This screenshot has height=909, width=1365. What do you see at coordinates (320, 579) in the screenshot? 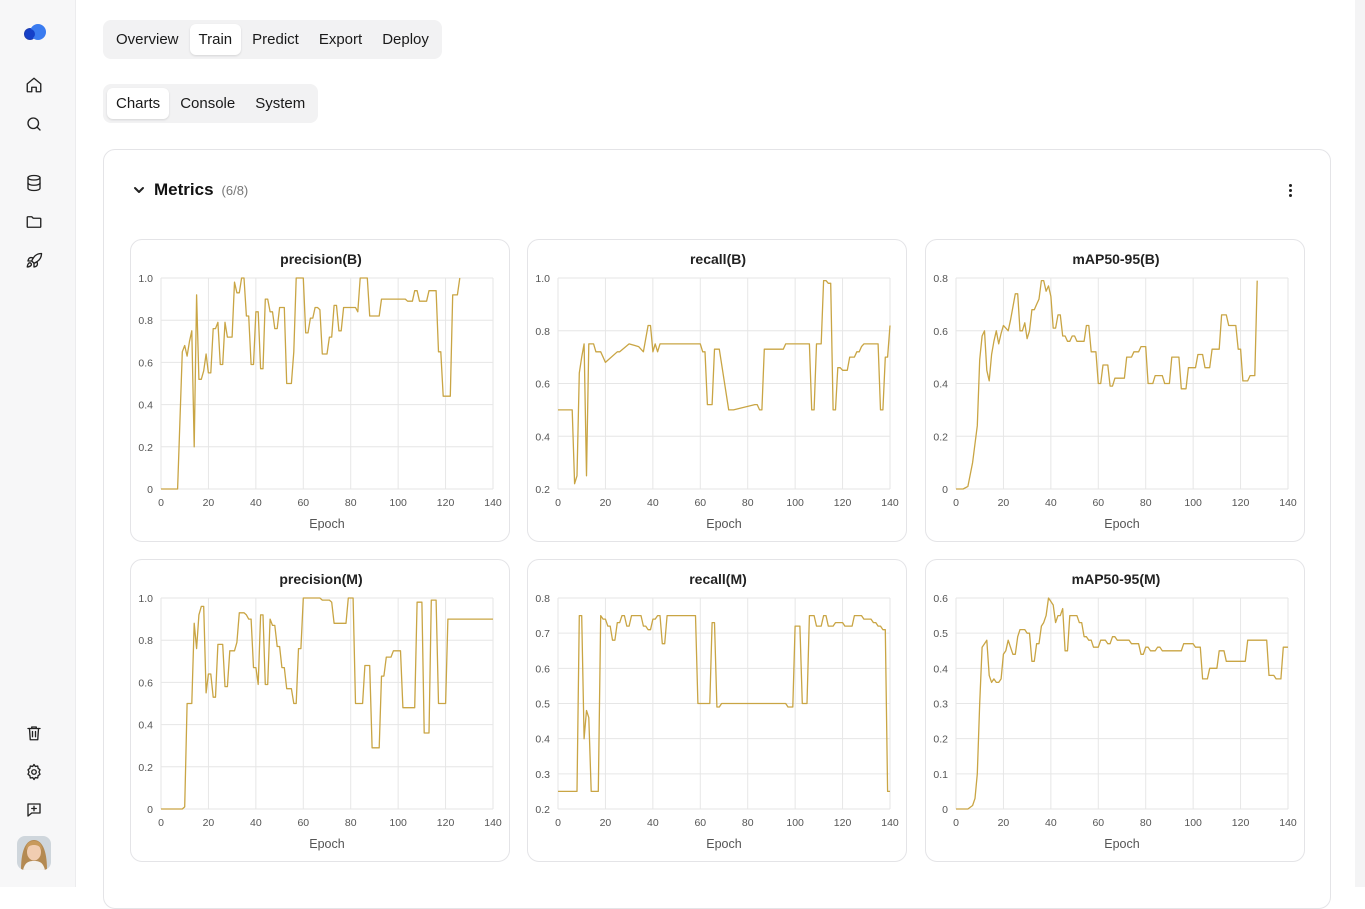
I see `chart-title: precision(M)` at bounding box center [320, 579].